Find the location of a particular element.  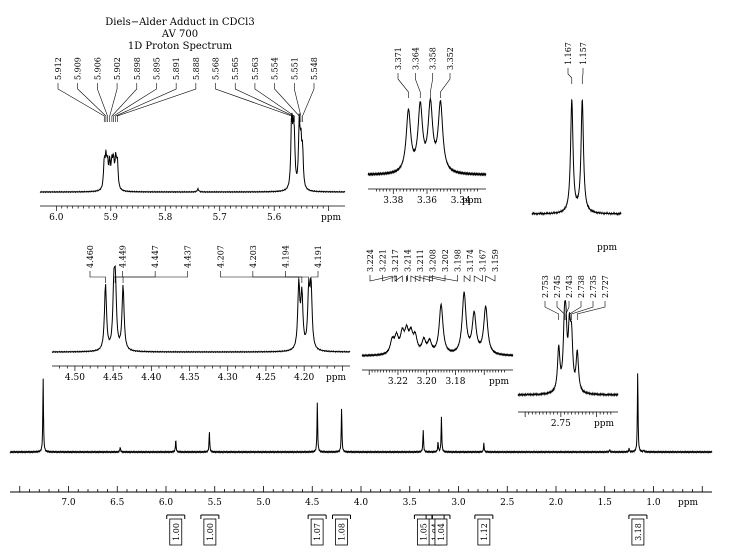

peak-label: 5.912 is located at coordinates (58, 68).